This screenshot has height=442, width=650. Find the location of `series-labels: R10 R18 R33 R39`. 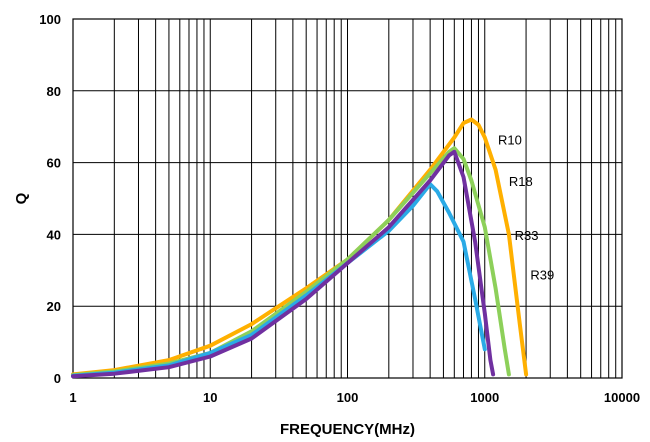

series-labels: R10 R18 R33 R39 is located at coordinates (526, 208).